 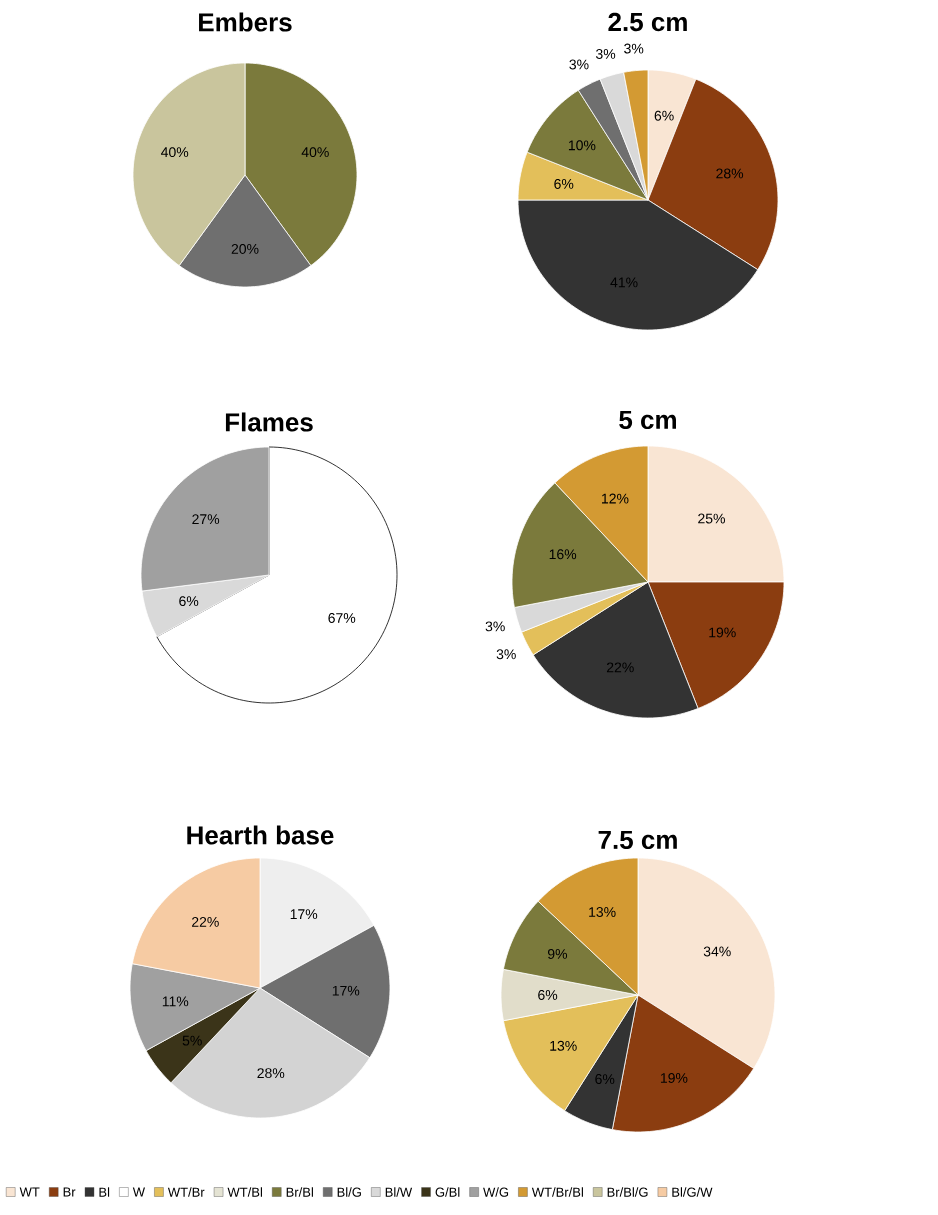 I want to click on category-label: Br/Bl, so click(x=299, y=1192).